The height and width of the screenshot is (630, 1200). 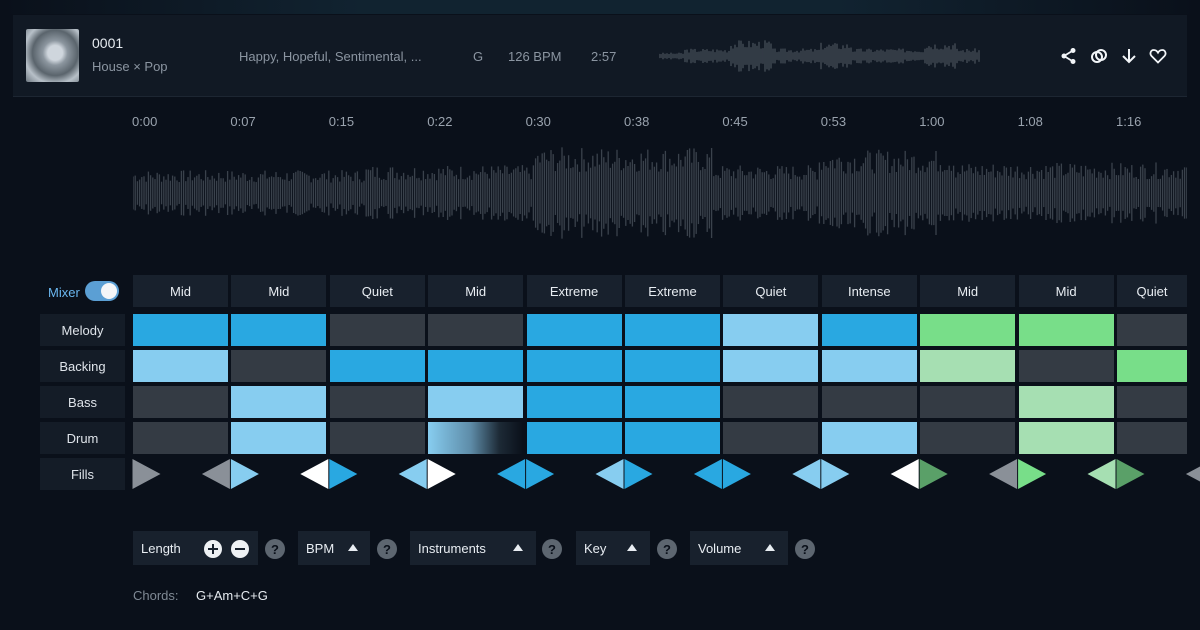 I want to click on mini-waveform, so click(x=820, y=56).